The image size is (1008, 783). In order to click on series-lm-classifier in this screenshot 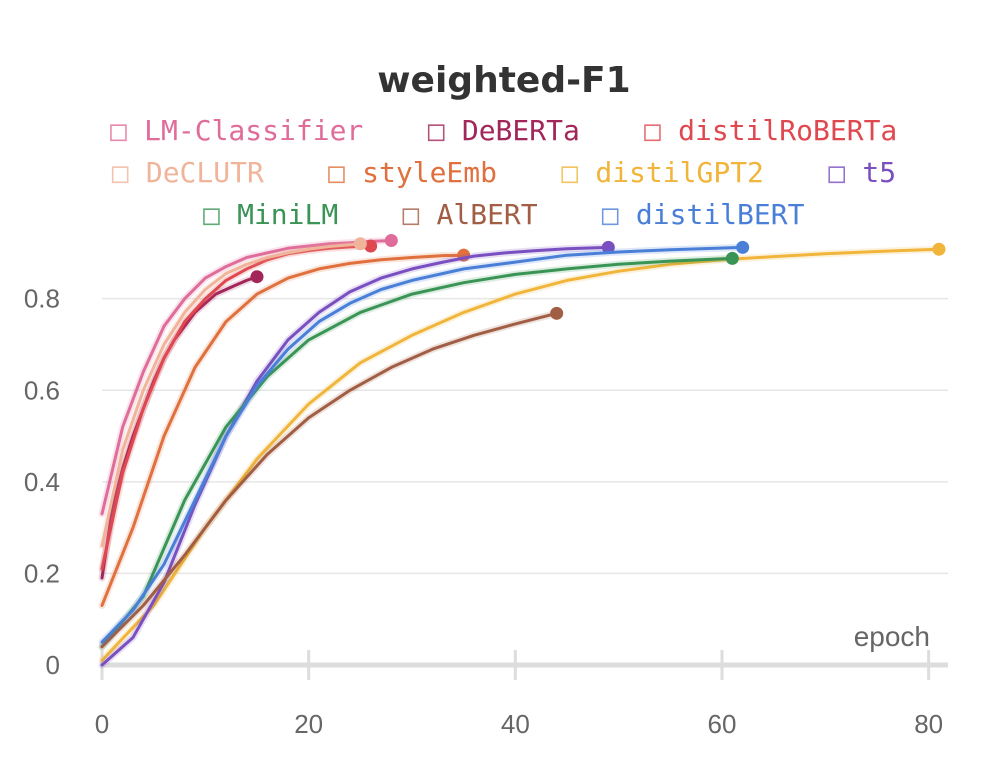, I will do `click(248, 376)`.